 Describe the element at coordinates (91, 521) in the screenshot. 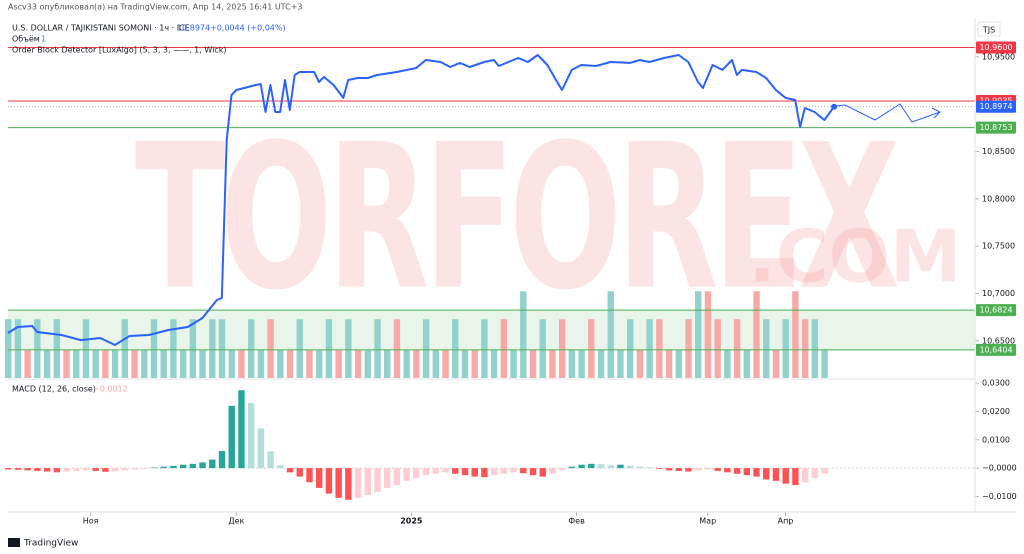

I see `x-tick-label: Ноя` at that location.